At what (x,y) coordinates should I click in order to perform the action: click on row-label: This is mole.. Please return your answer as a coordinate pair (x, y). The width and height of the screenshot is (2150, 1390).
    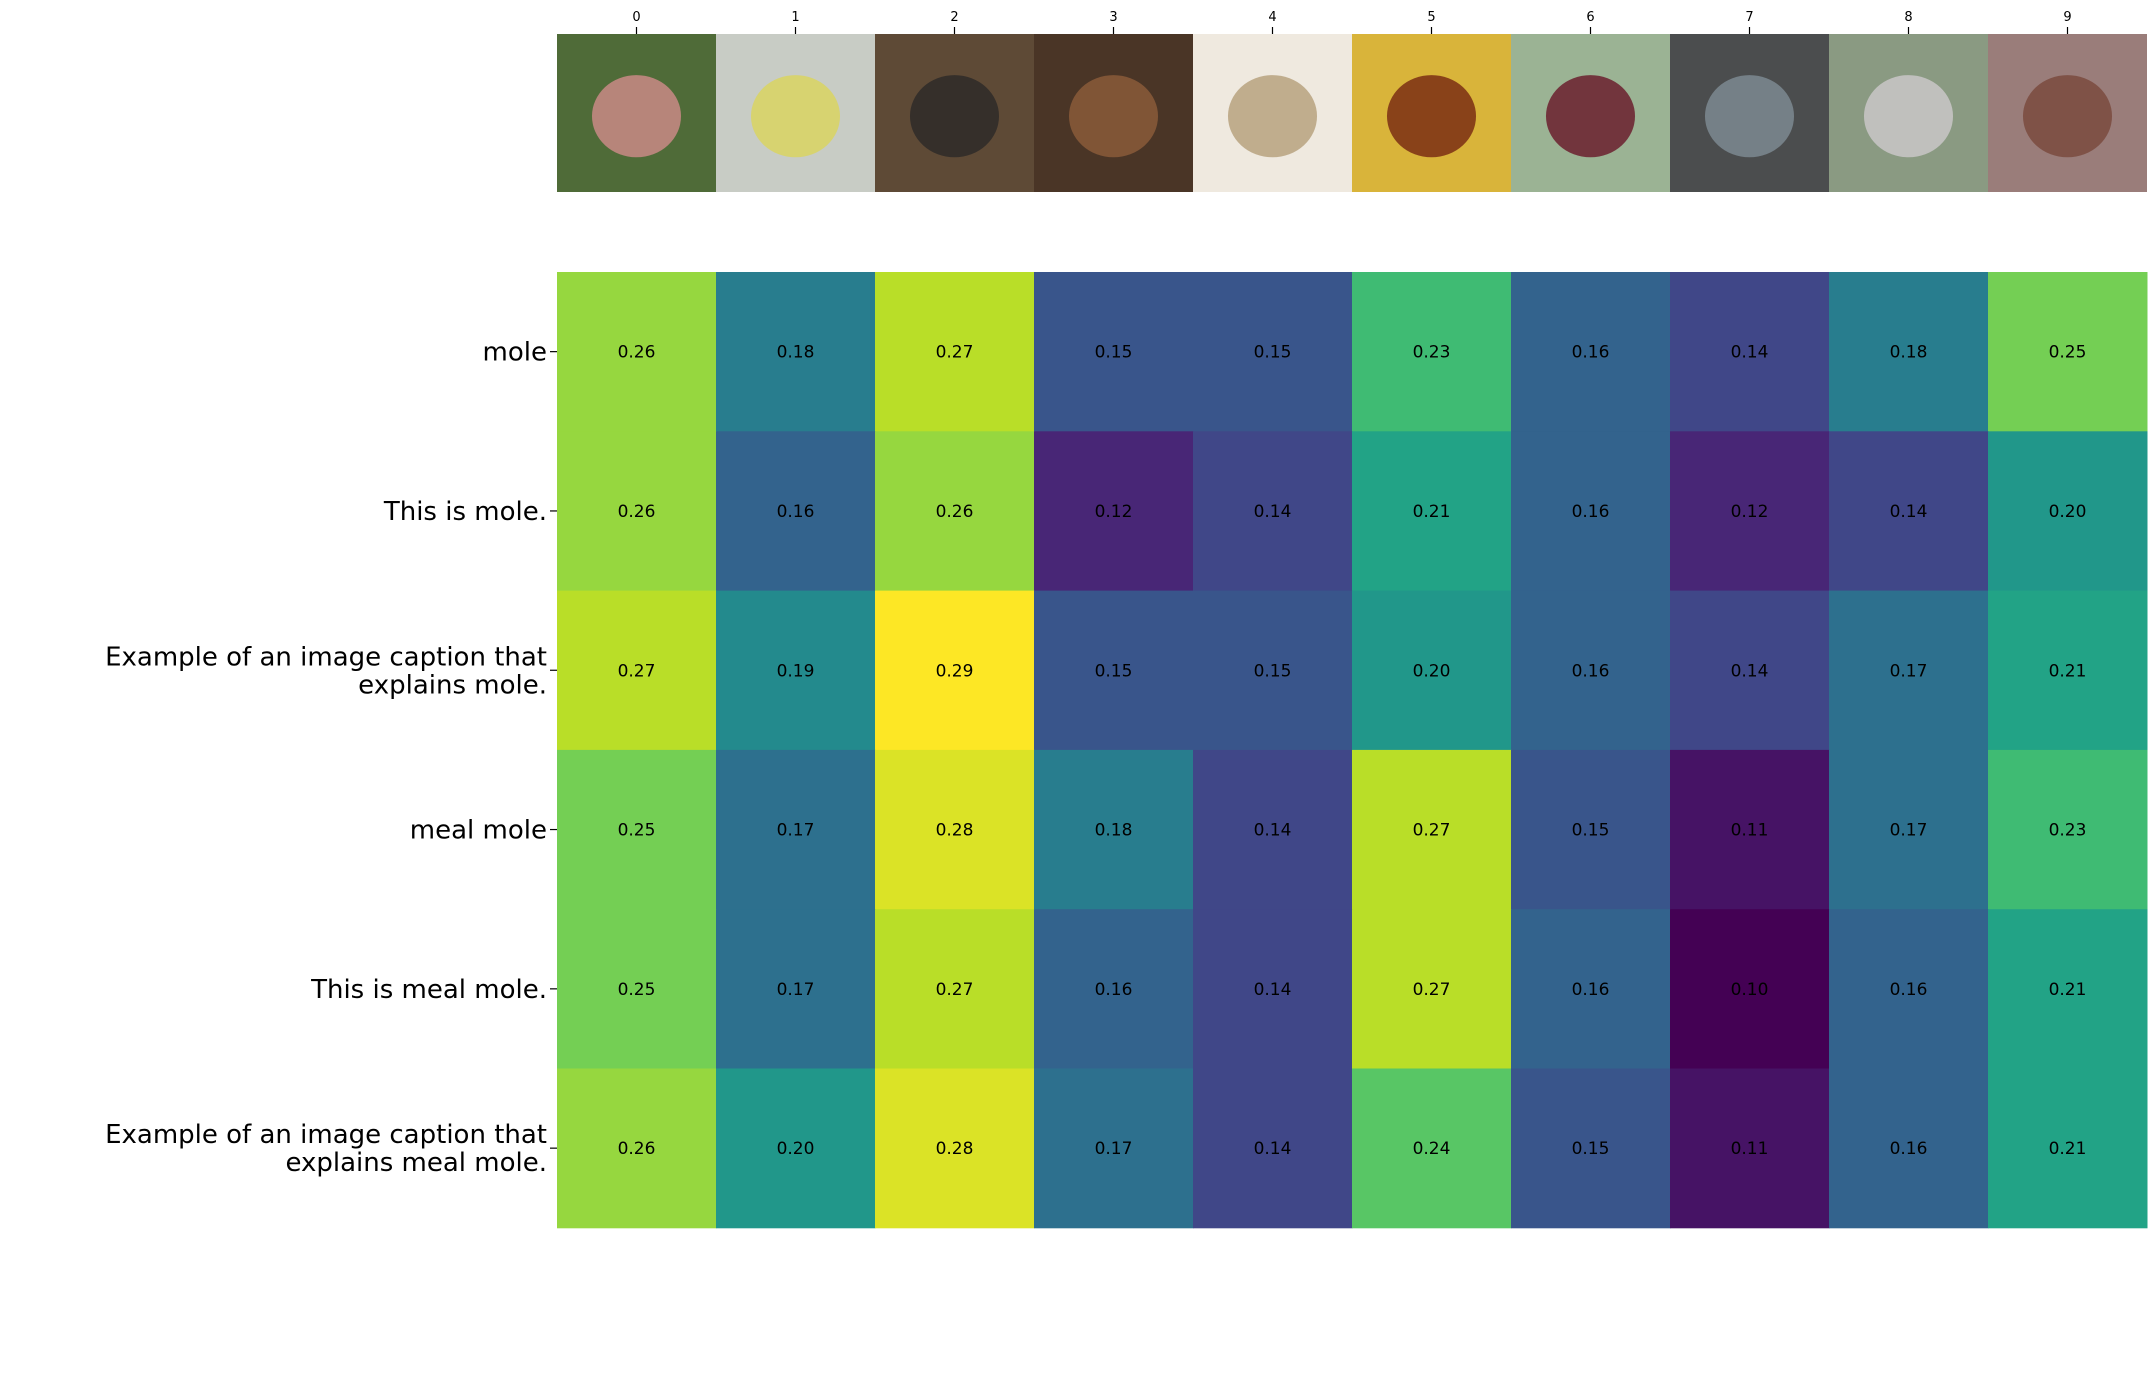
    Looking at the image, I should click on (465, 512).